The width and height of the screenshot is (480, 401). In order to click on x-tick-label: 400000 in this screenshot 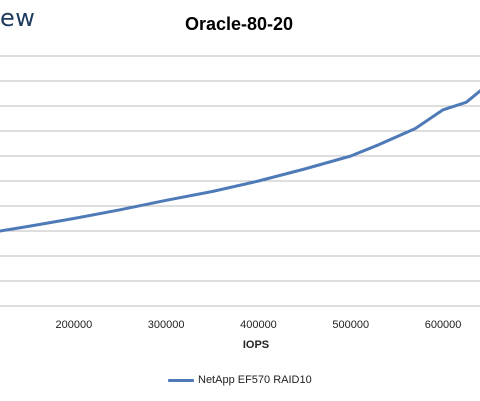, I will do `click(258, 325)`.